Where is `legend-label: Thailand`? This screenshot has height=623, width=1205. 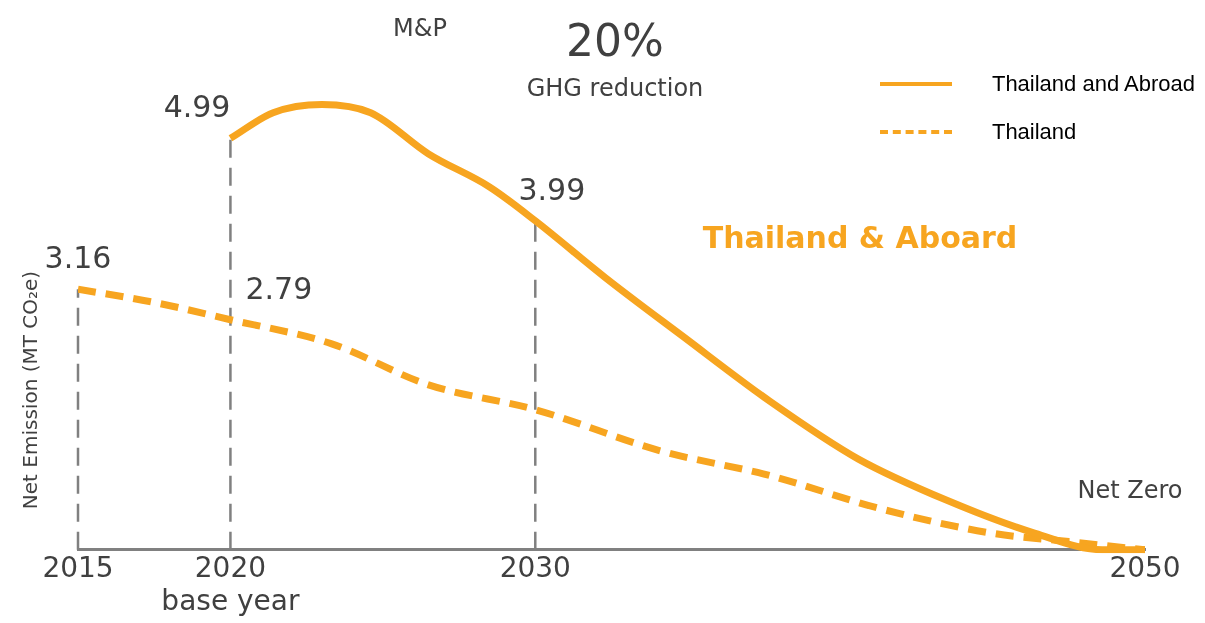 legend-label: Thailand is located at coordinates (1034, 132).